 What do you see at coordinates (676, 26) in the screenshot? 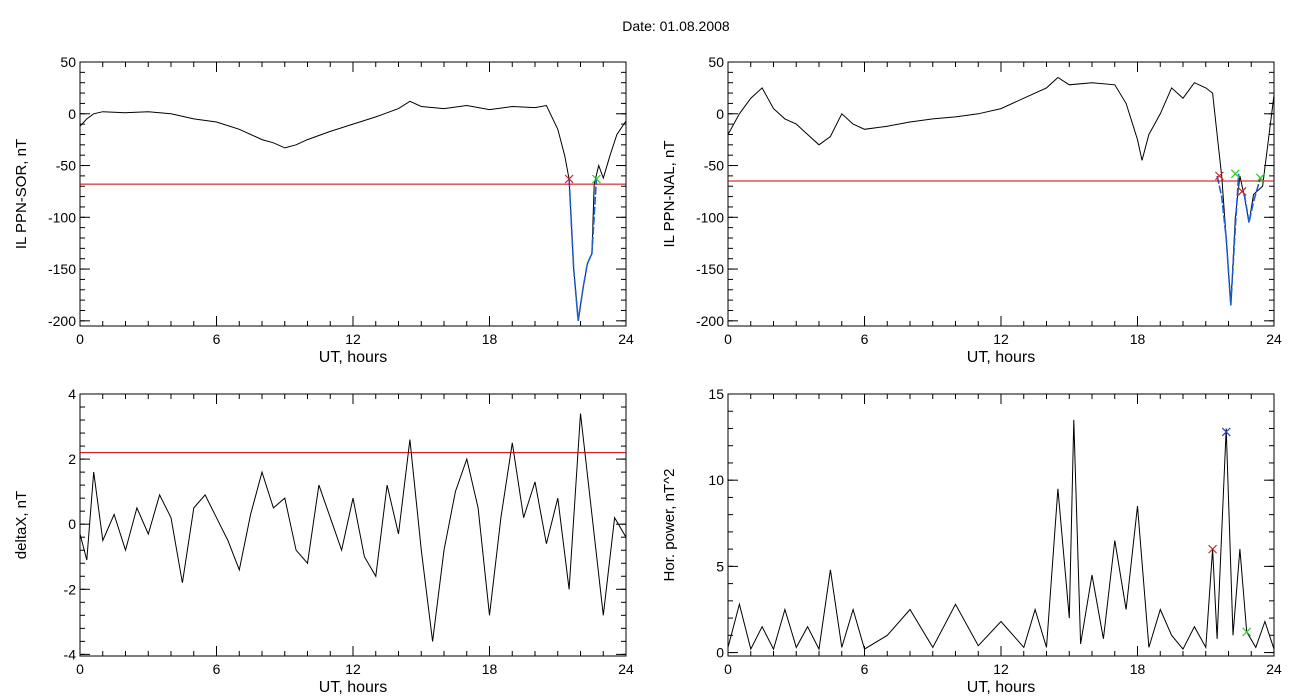
I see `chart-date-title: Date: 01.08.2008` at bounding box center [676, 26].